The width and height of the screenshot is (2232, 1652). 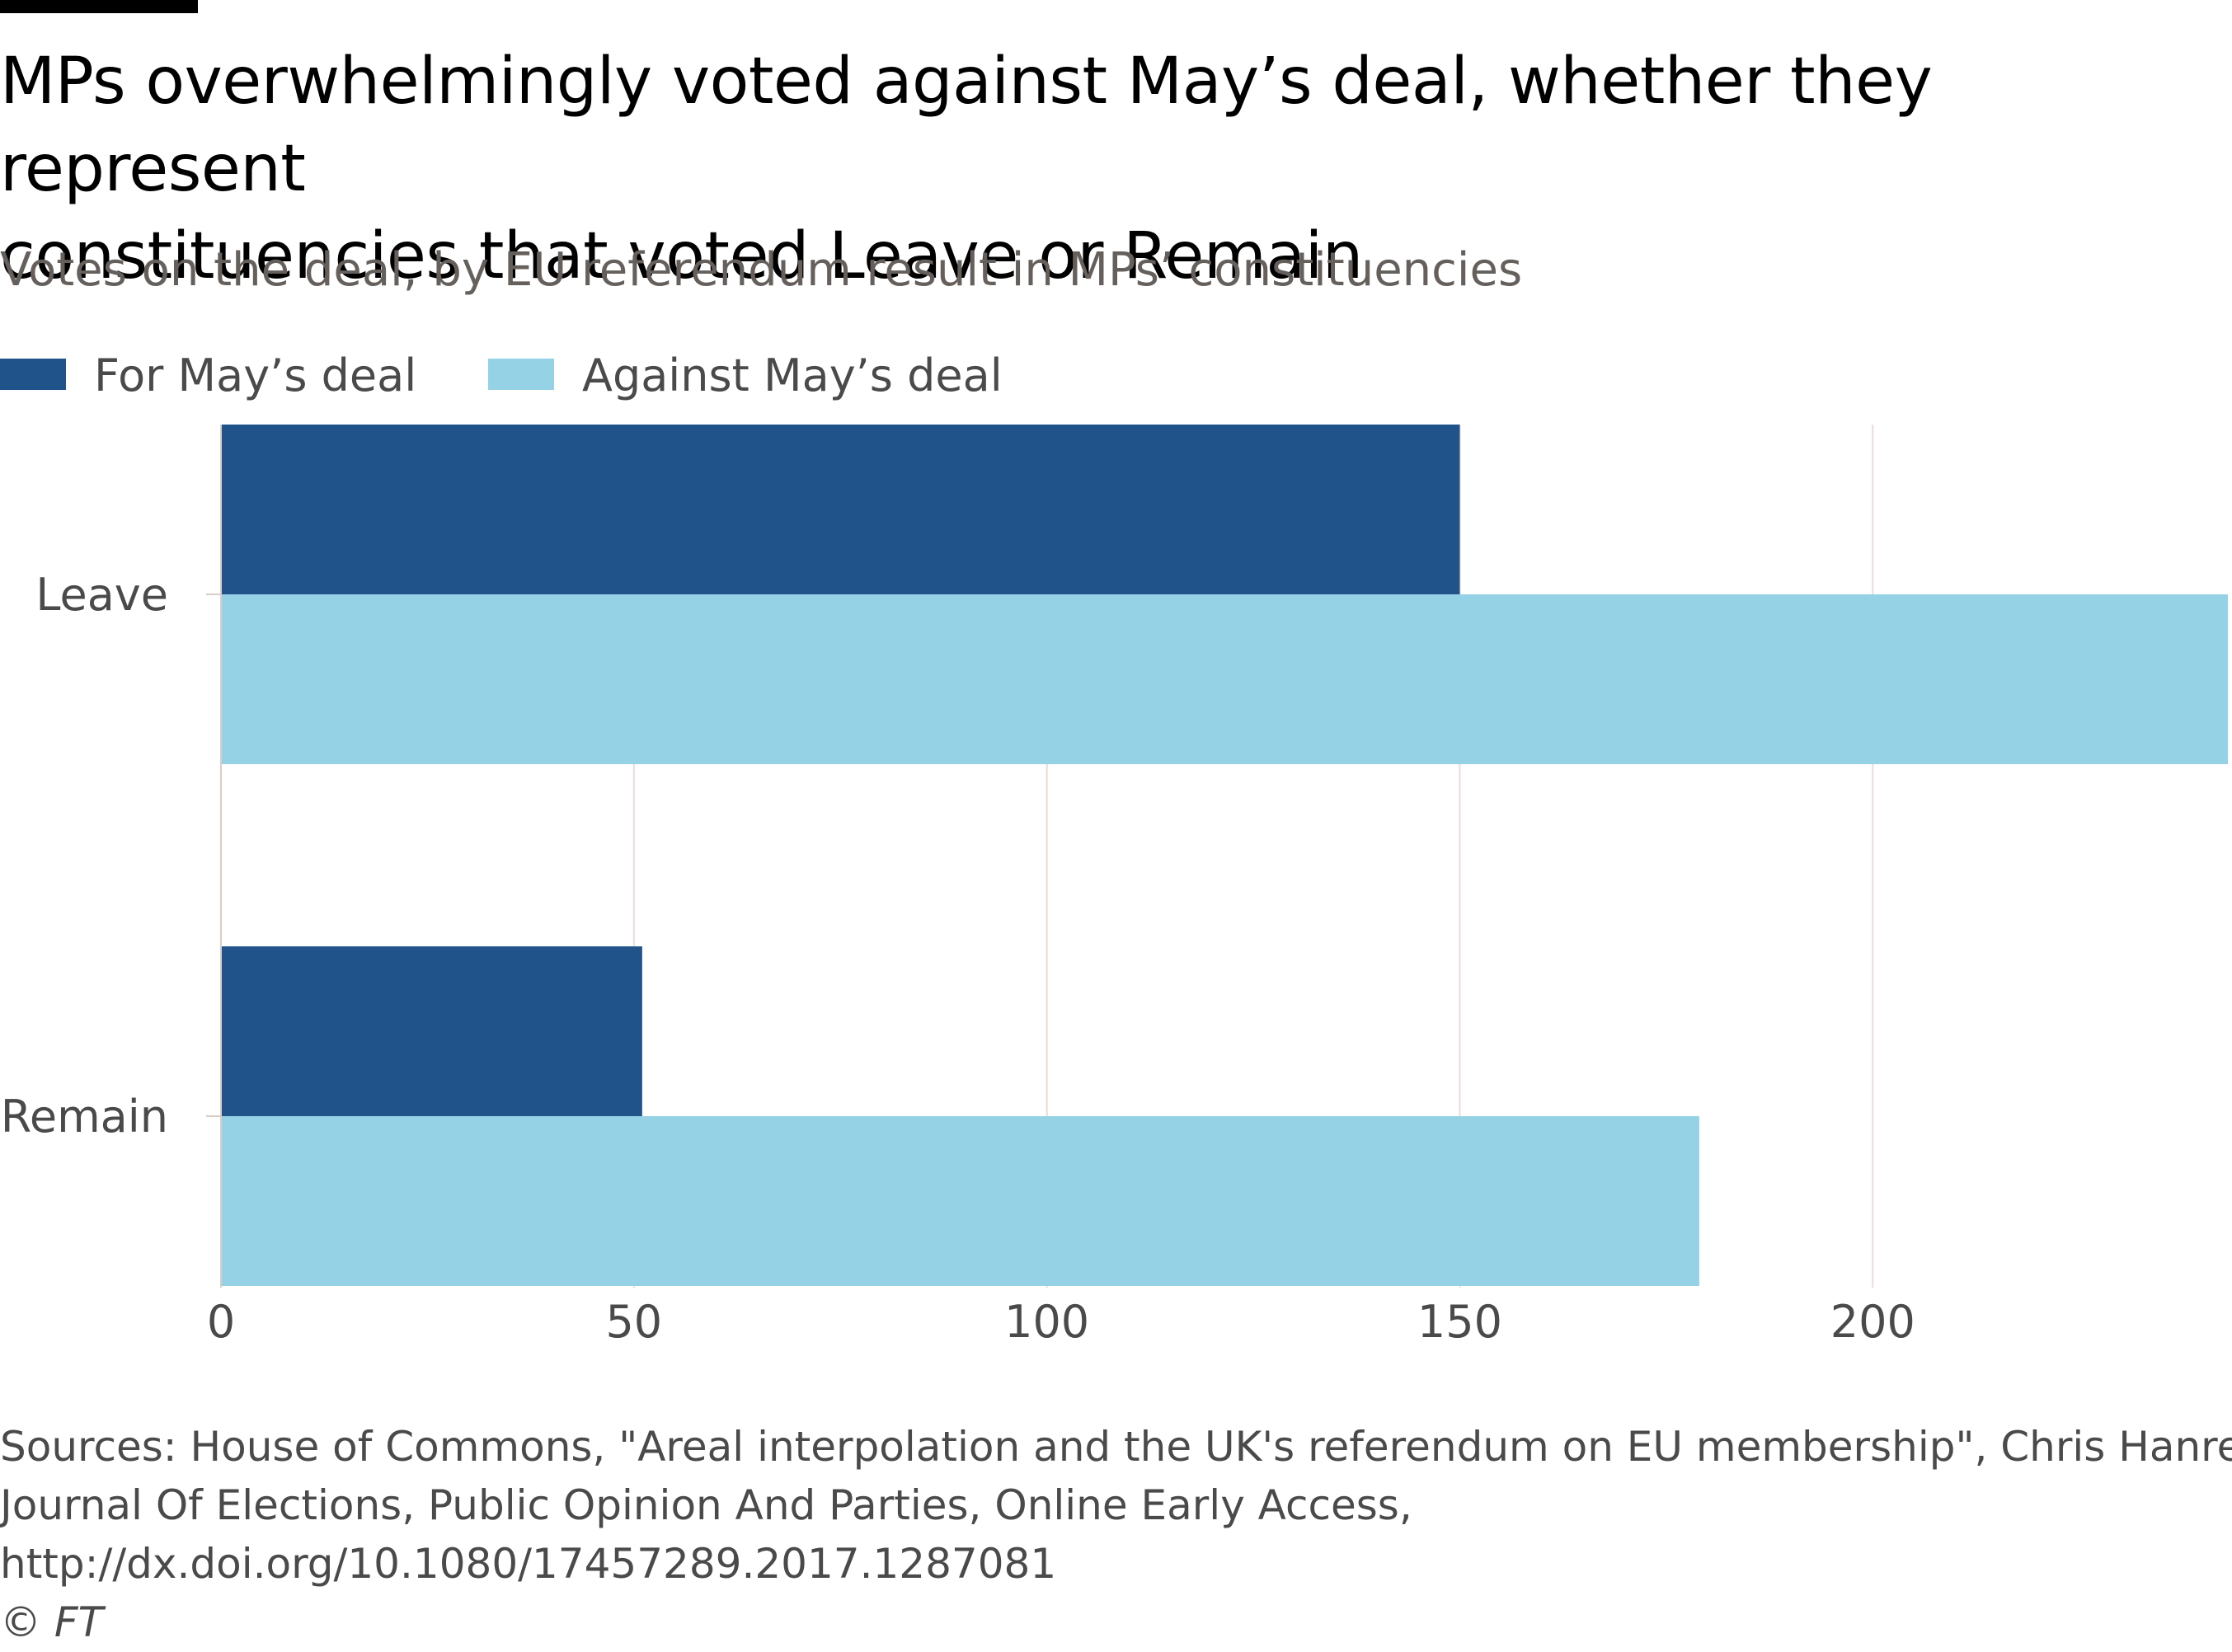 What do you see at coordinates (99, 6) in the screenshot?
I see `top-accent-bar` at bounding box center [99, 6].